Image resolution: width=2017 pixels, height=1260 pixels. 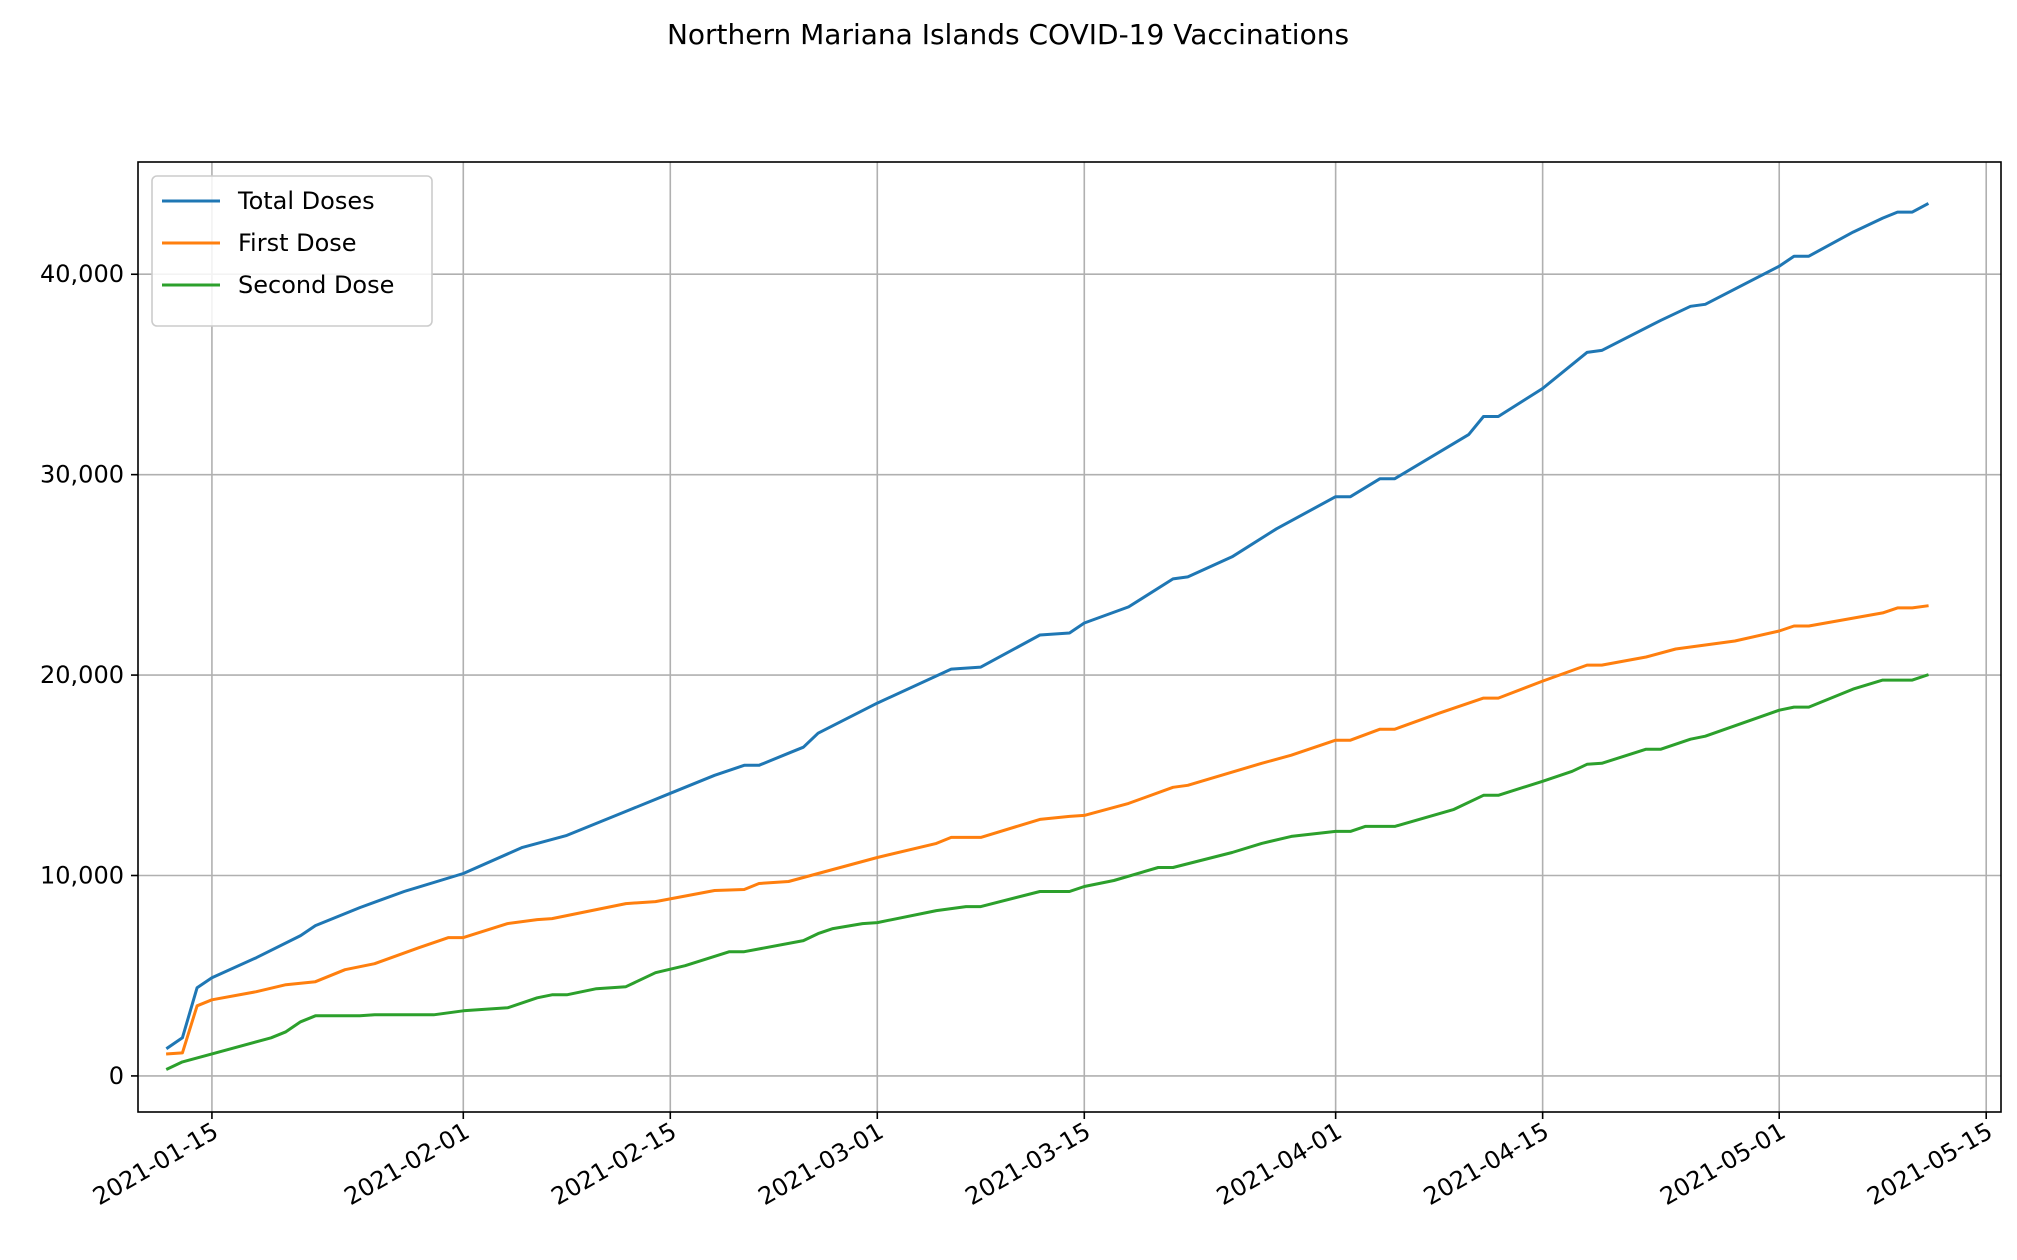 I want to click on x-tick-label: 2021-01-15, so click(x=155, y=1164).